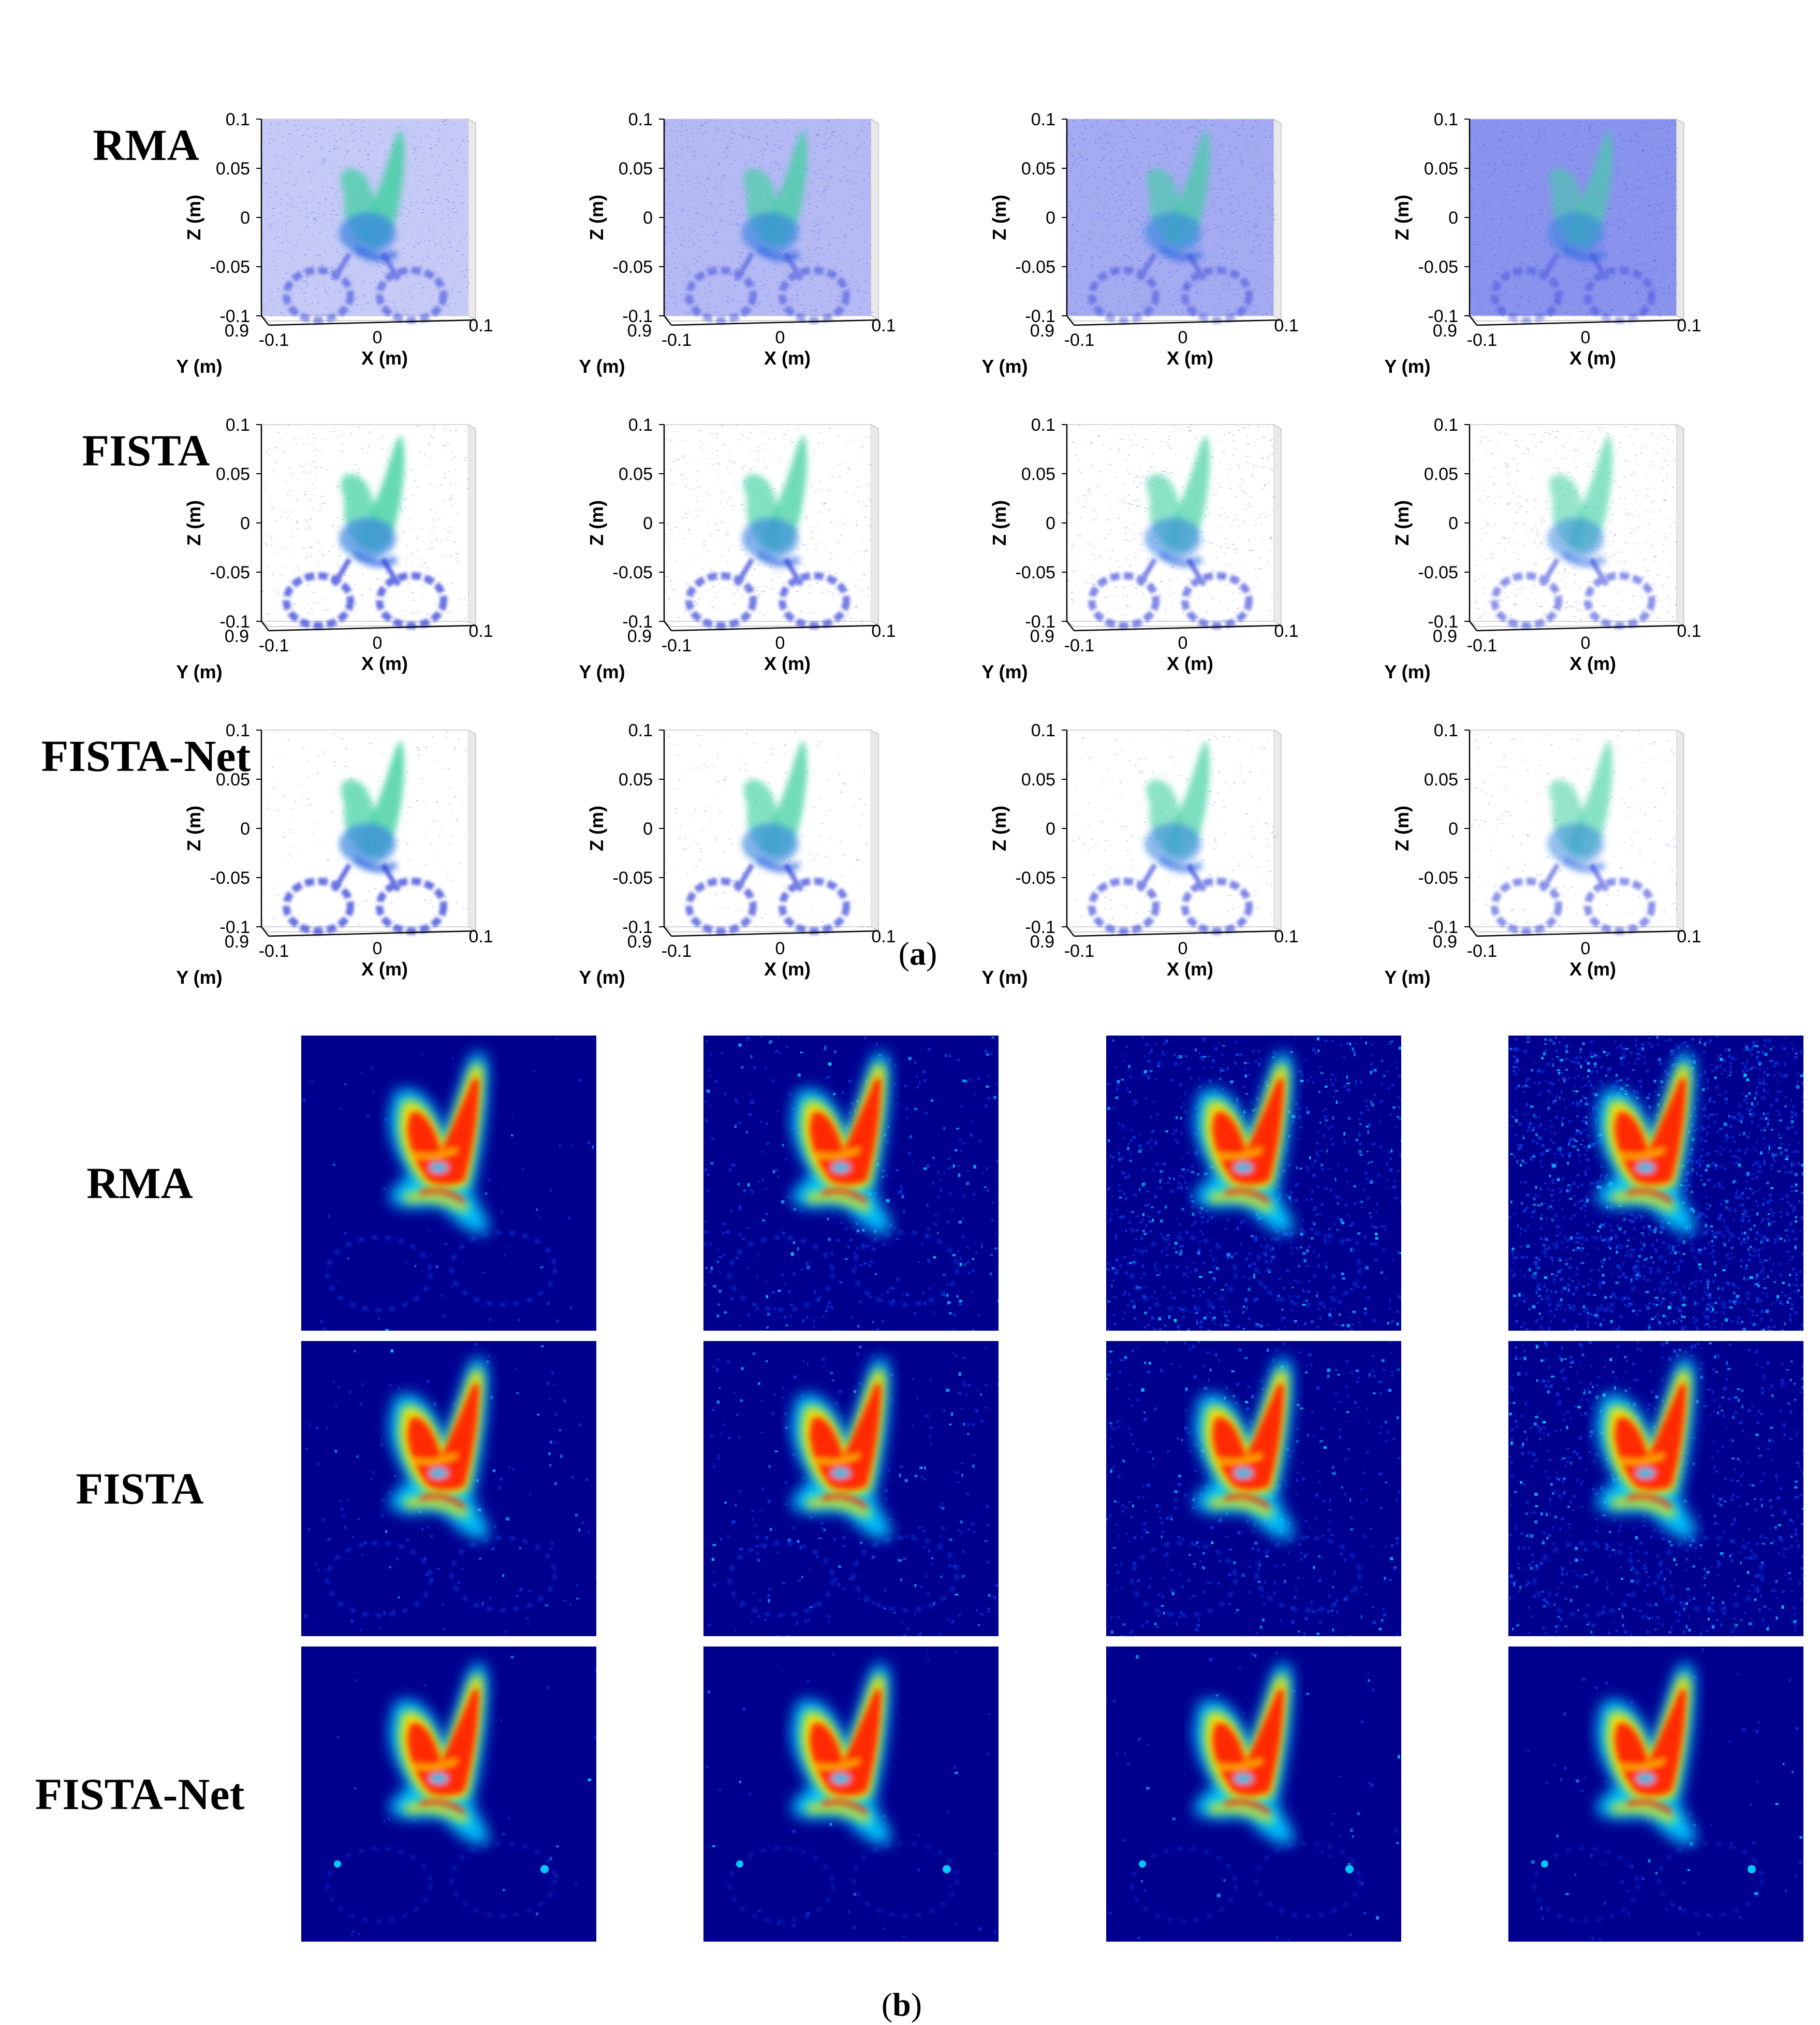  Describe the element at coordinates (146, 450) in the screenshot. I see `figure-a-row-label: FISTA` at that location.